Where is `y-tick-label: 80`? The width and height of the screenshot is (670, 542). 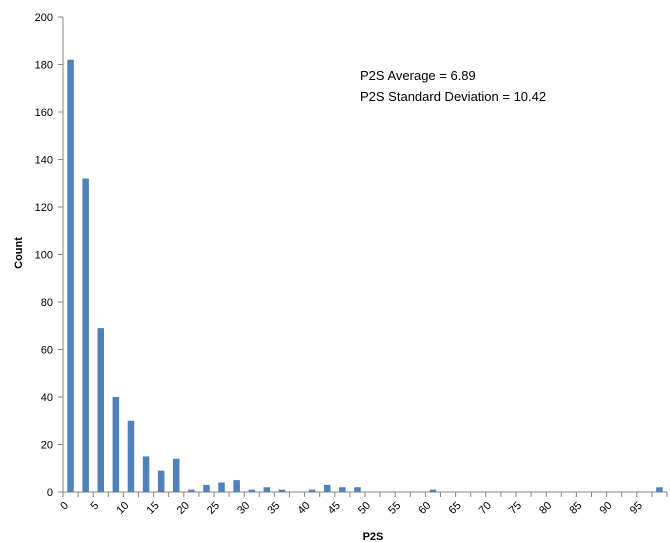
y-tick-label: 80 is located at coordinates (47, 303).